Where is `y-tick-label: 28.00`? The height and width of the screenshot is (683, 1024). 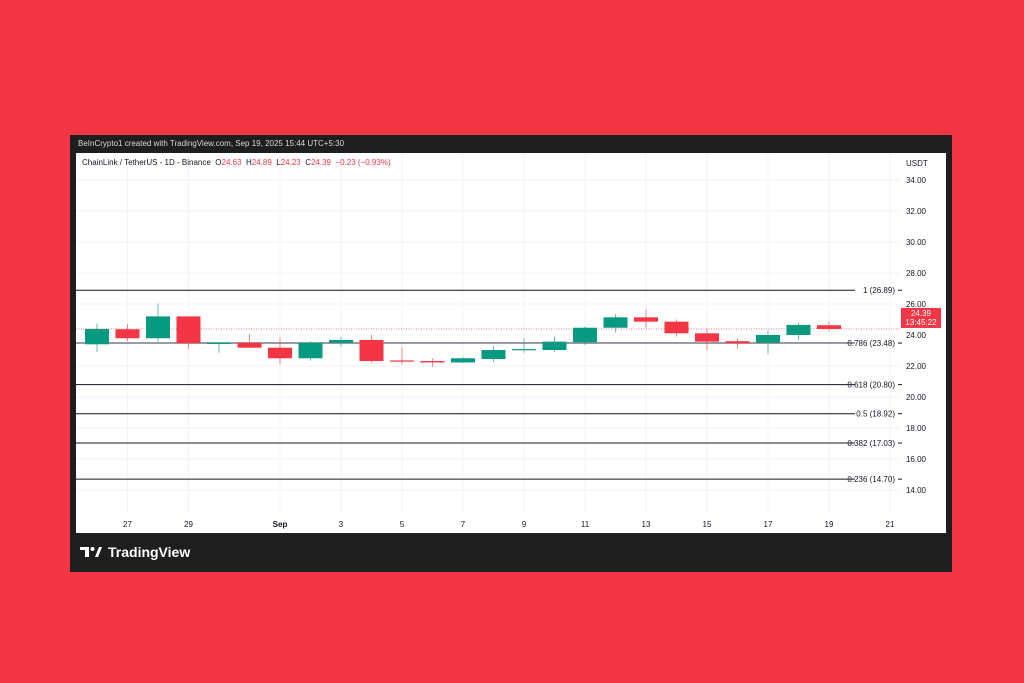 y-tick-label: 28.00 is located at coordinates (916, 273).